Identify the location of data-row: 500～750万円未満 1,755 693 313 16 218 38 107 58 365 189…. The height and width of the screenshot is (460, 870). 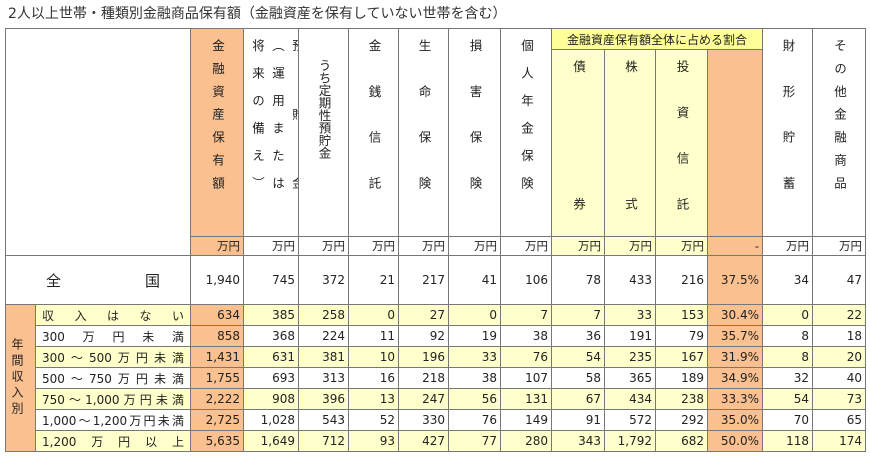
(436, 378).